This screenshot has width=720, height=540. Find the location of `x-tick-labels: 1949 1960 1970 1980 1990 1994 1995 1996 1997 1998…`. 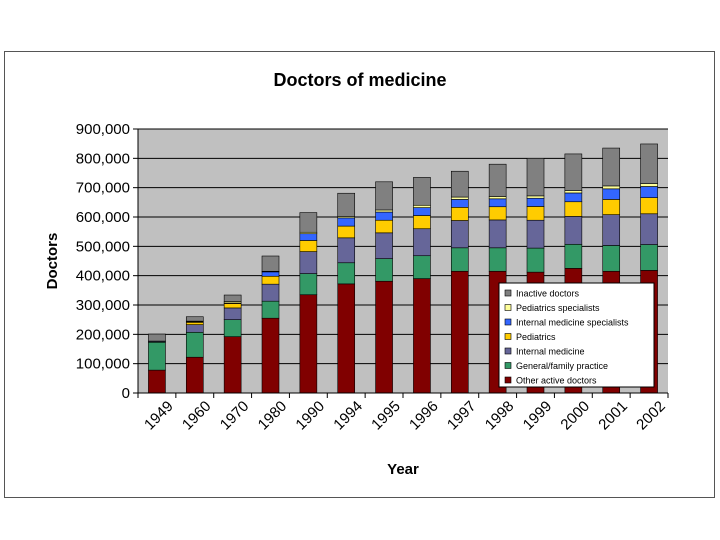

x-tick-labels: 1949 1960 1970 1980 1990 1994 1995 1996 1997 1998… is located at coordinates (405, 416).